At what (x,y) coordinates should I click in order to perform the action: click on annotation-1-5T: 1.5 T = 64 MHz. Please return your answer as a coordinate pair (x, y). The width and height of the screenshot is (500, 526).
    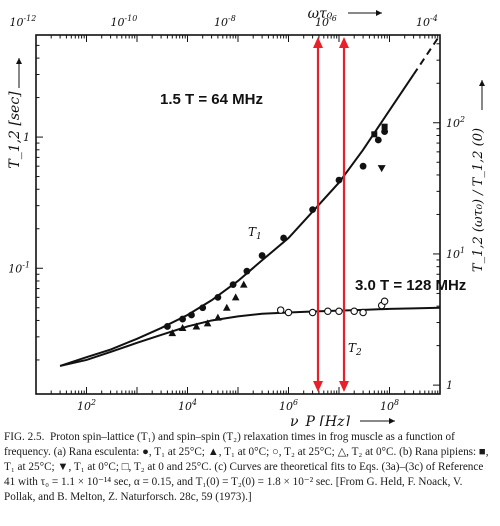
    Looking at the image, I should click on (211, 99).